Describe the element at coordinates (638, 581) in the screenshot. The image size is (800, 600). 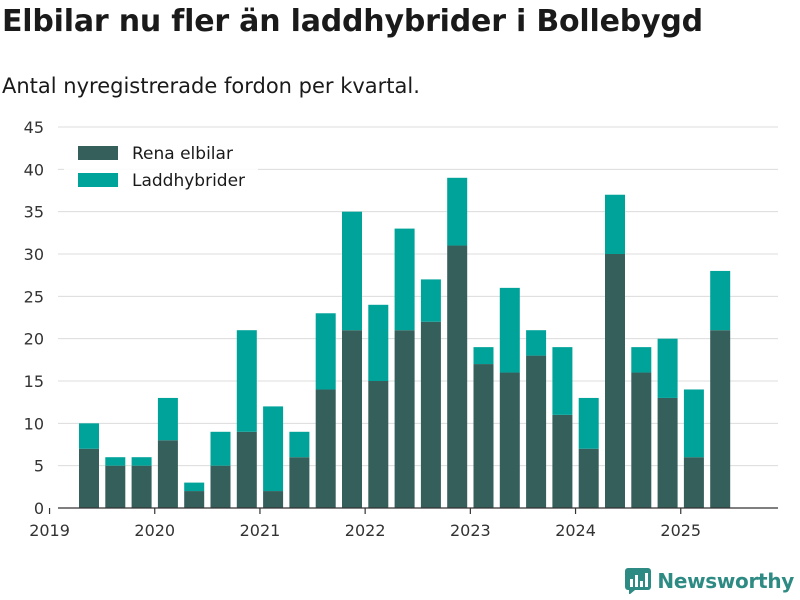
I see `newsworthy-logo-icon` at that location.